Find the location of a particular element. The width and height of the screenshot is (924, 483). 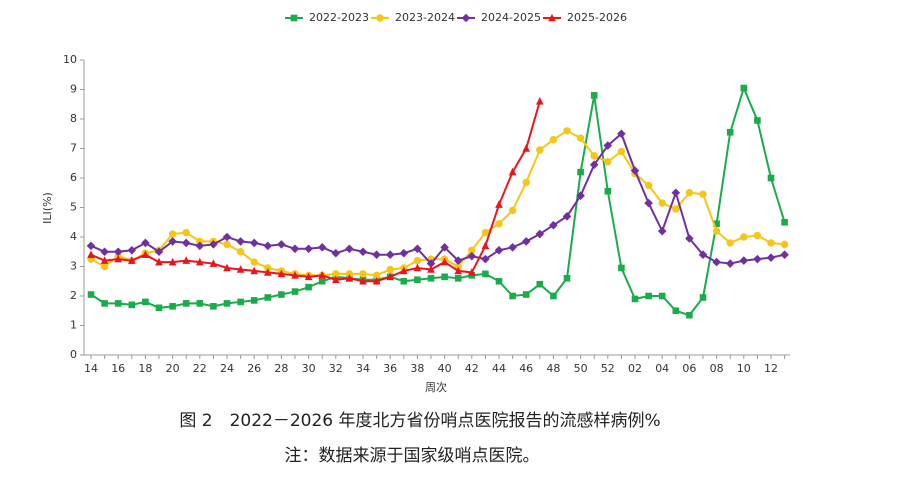

x-tick-label: 16 is located at coordinates (118, 368).